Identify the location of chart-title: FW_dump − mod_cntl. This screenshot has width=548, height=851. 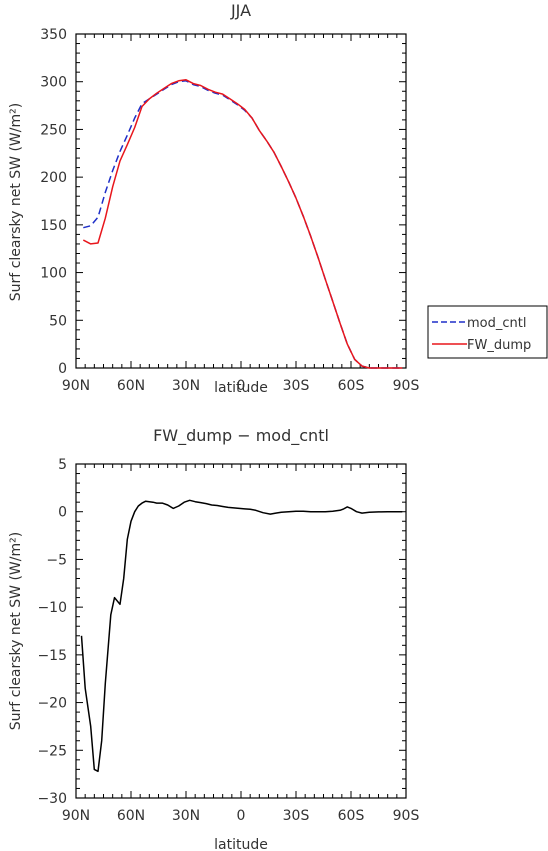
(241, 436).